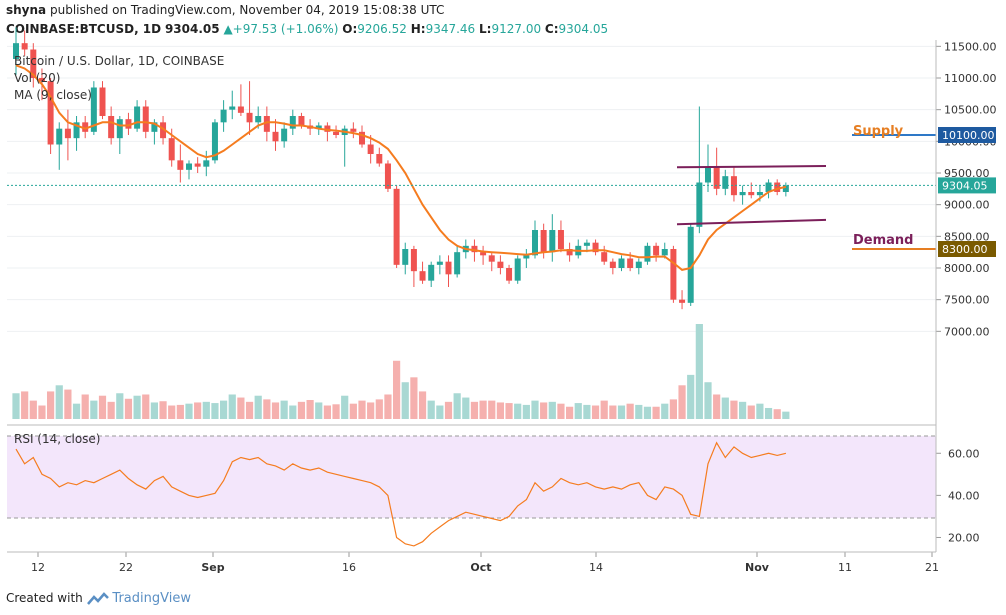 The width and height of the screenshot is (1006, 615). Describe the element at coordinates (26, 10) in the screenshot. I see `publisher-name: shyna` at that location.